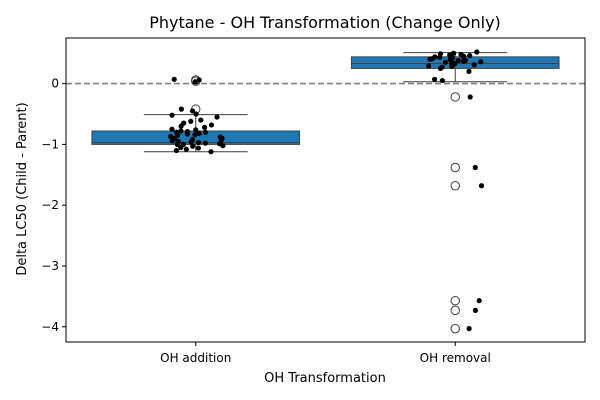  Describe the element at coordinates (195, 358) in the screenshot. I see `x-tick-label: OH addition` at that location.